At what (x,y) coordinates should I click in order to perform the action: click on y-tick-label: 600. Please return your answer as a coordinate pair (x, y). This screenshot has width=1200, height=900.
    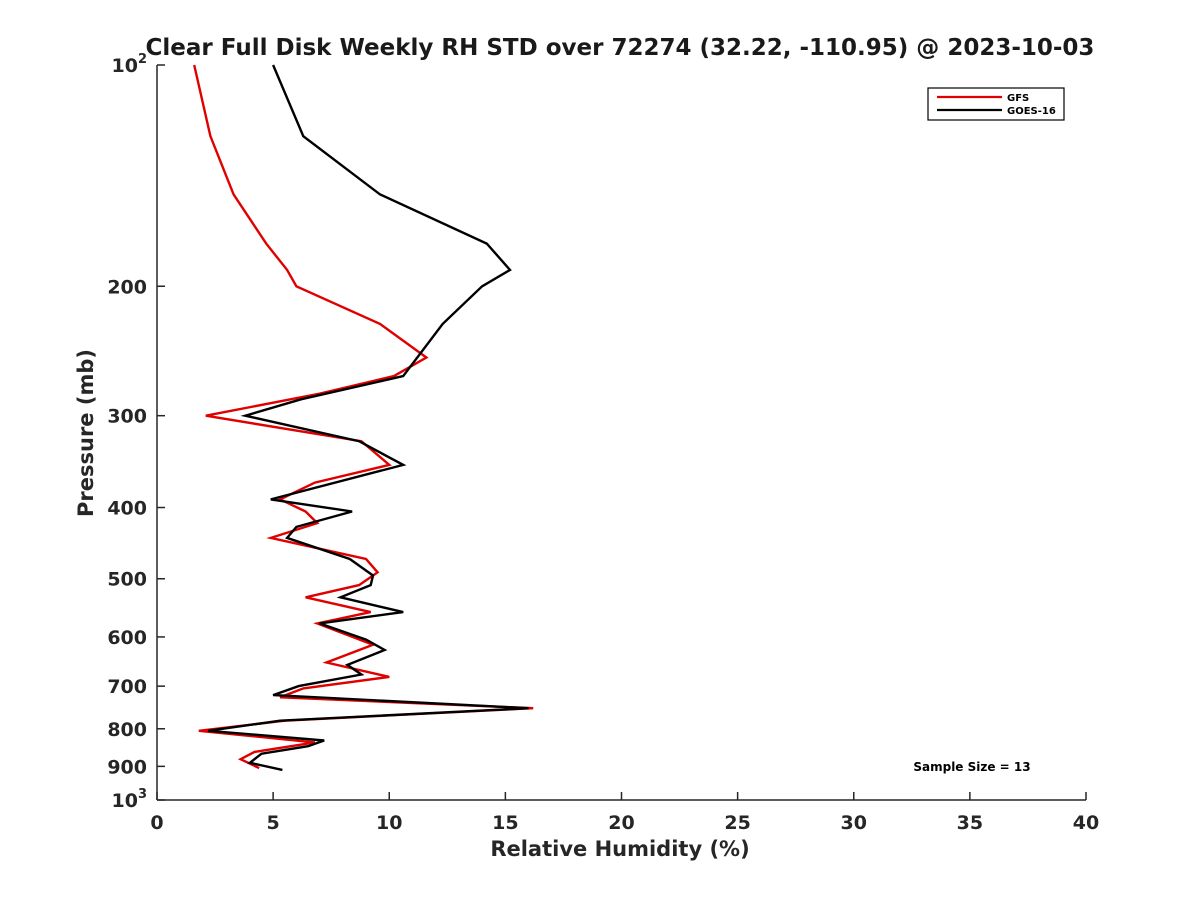
    Looking at the image, I should click on (127, 638).